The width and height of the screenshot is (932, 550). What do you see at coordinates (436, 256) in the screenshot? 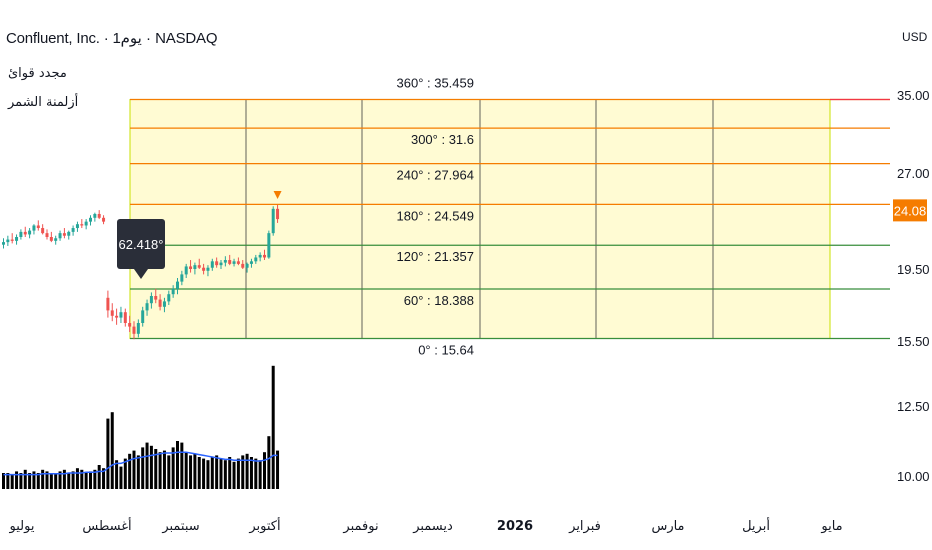
I see `gann-level-label: 120° : 21.357` at bounding box center [436, 256].